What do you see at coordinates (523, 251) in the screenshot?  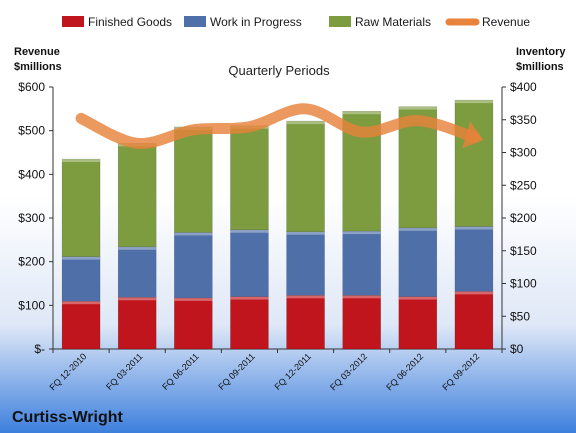 I see `right-tick-label: $150` at bounding box center [523, 251].